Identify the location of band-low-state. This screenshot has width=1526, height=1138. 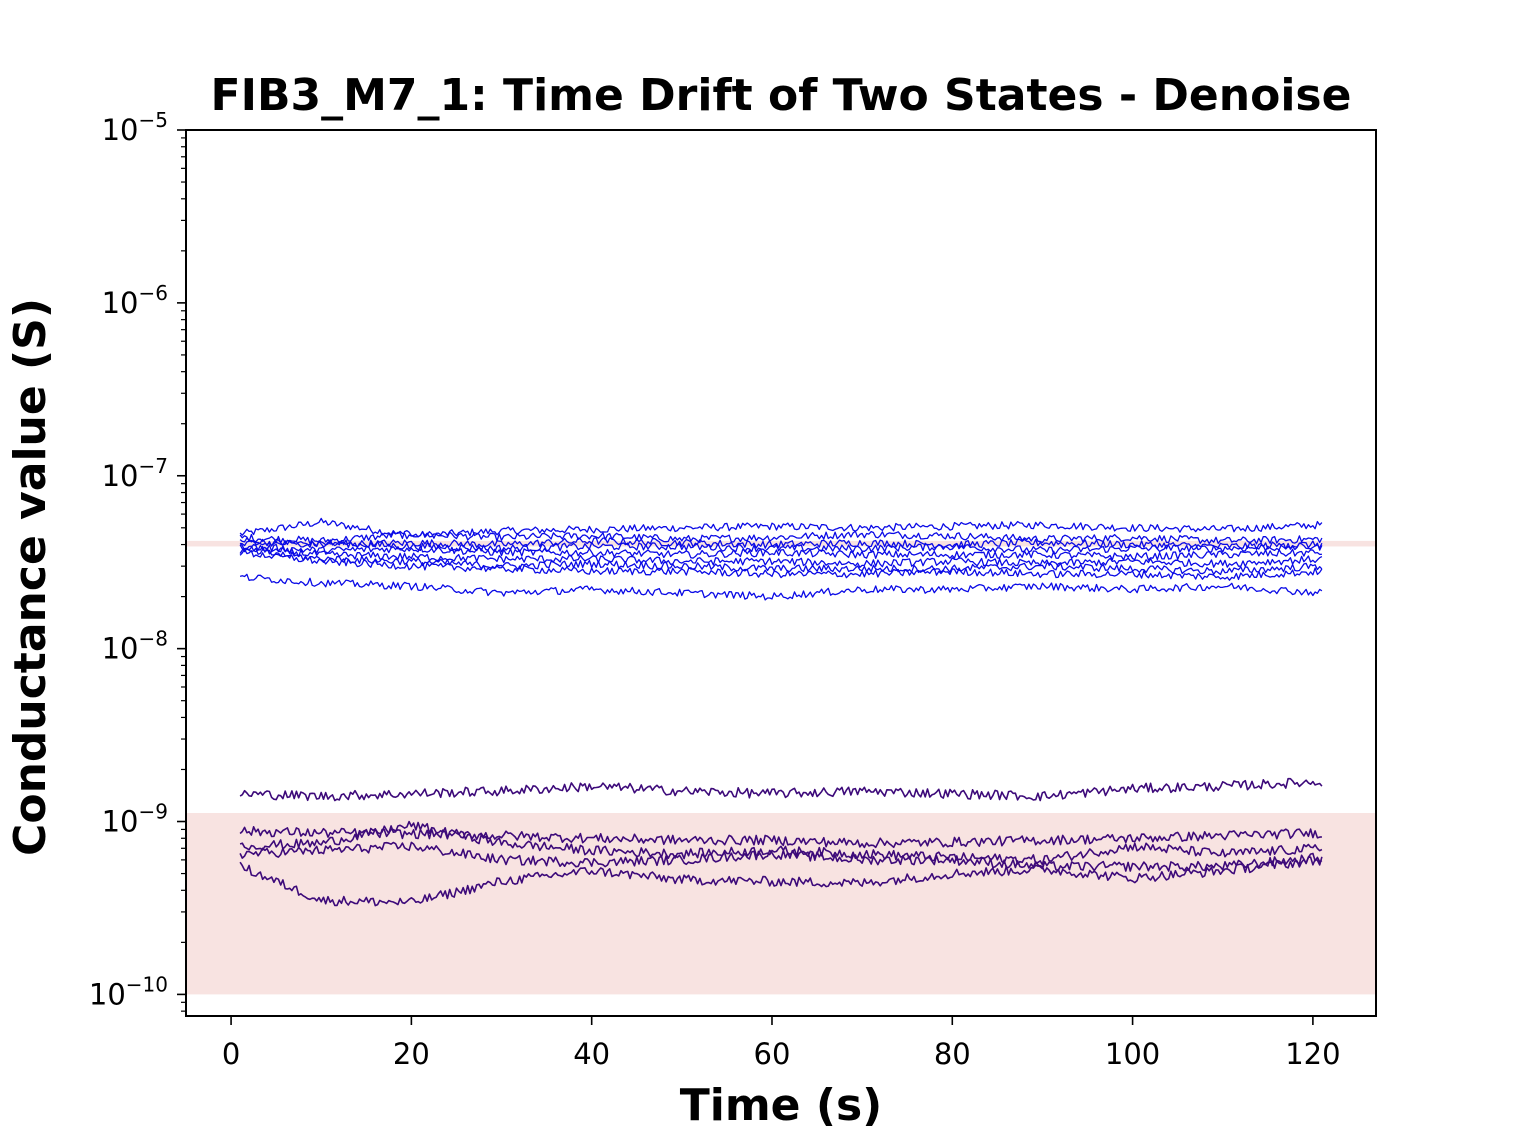
(781, 904).